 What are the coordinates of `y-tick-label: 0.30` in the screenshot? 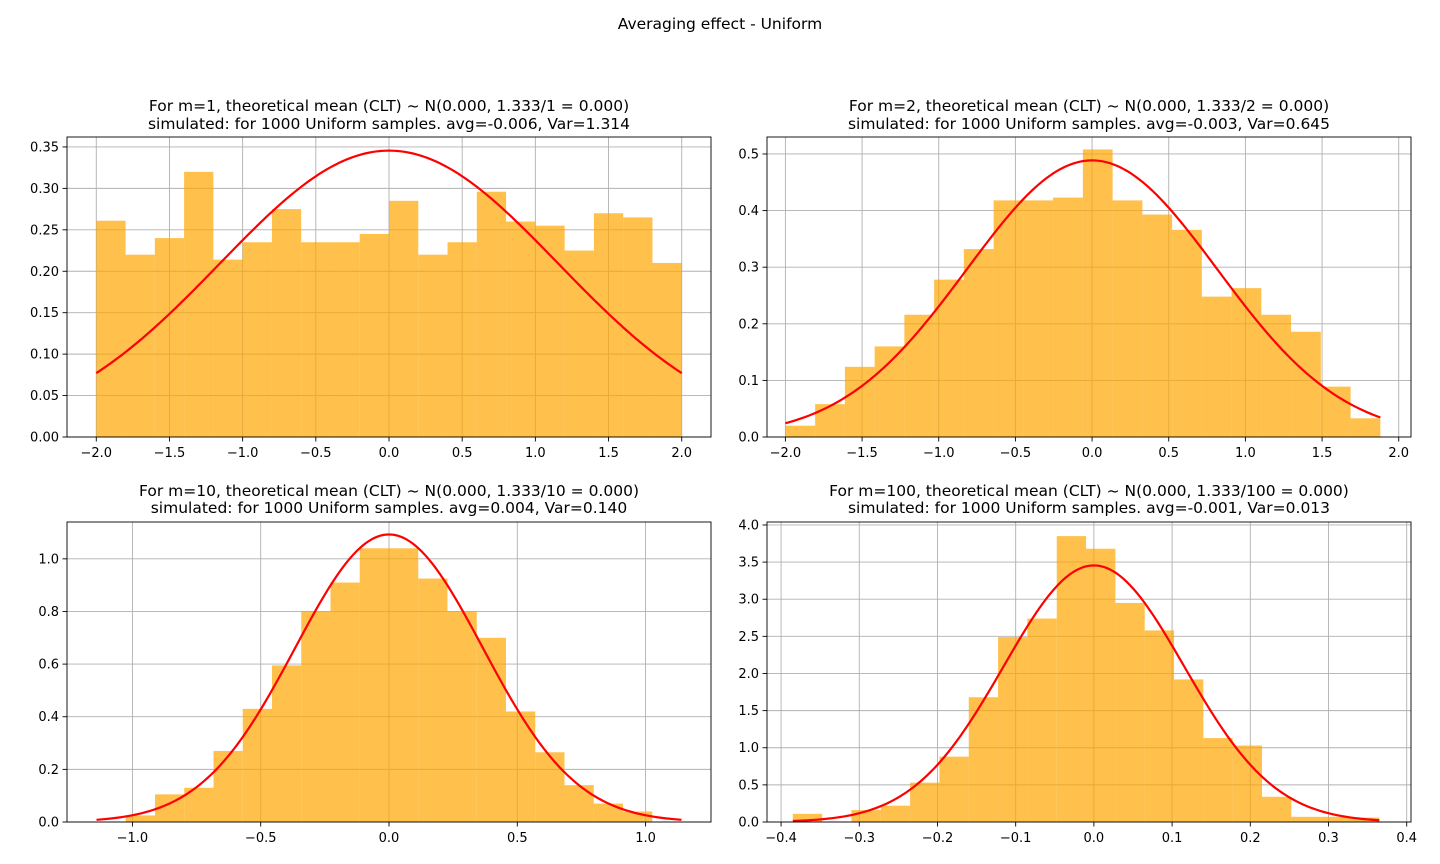 It's located at (44, 189).